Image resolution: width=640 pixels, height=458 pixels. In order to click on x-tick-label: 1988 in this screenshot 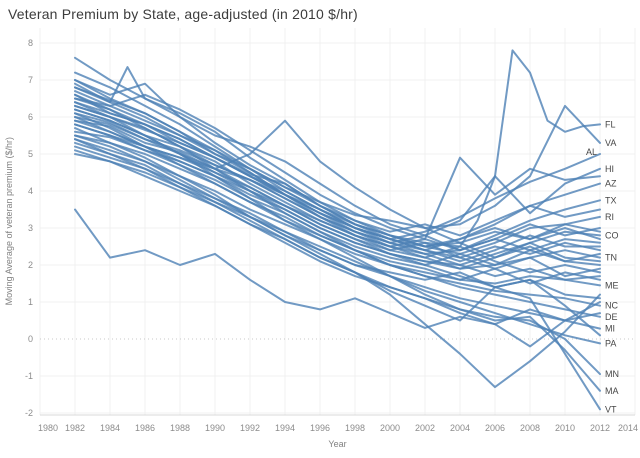, I will do `click(180, 428)`.